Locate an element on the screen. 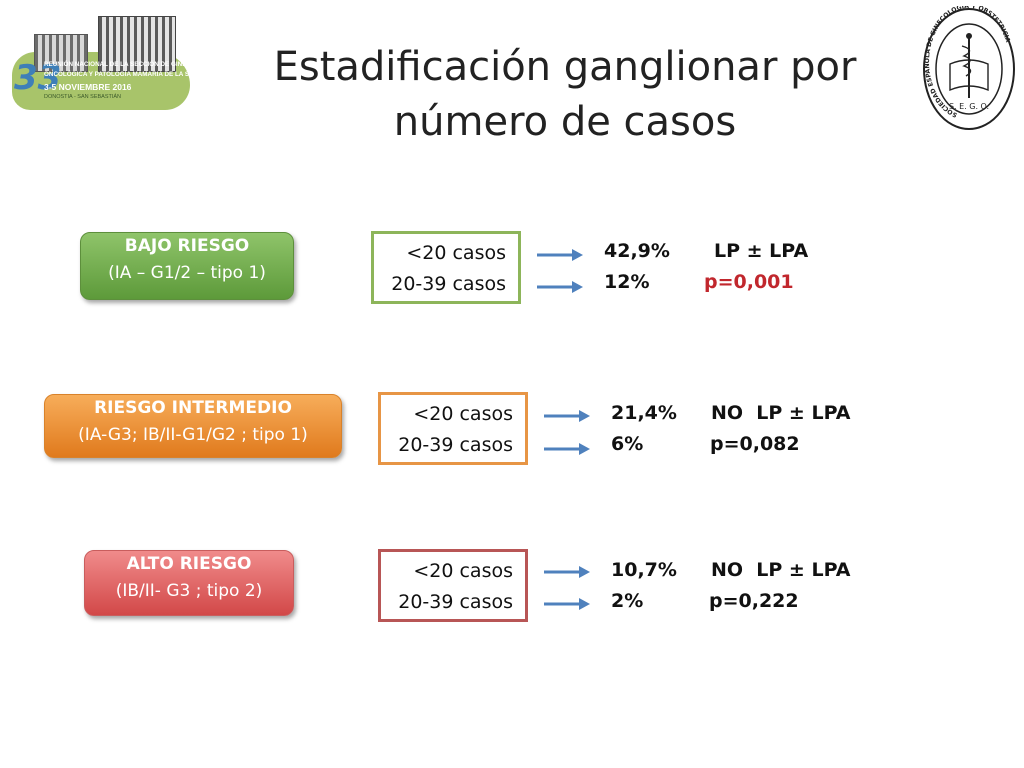 The image size is (1024, 768). risk-name: BAJO RIESGO is located at coordinates (187, 246).